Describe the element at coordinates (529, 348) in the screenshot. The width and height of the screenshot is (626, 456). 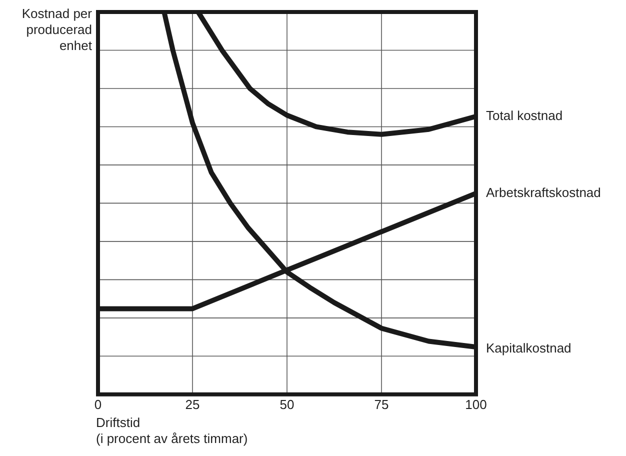
I see `series-label: Kapitalkostnad` at that location.